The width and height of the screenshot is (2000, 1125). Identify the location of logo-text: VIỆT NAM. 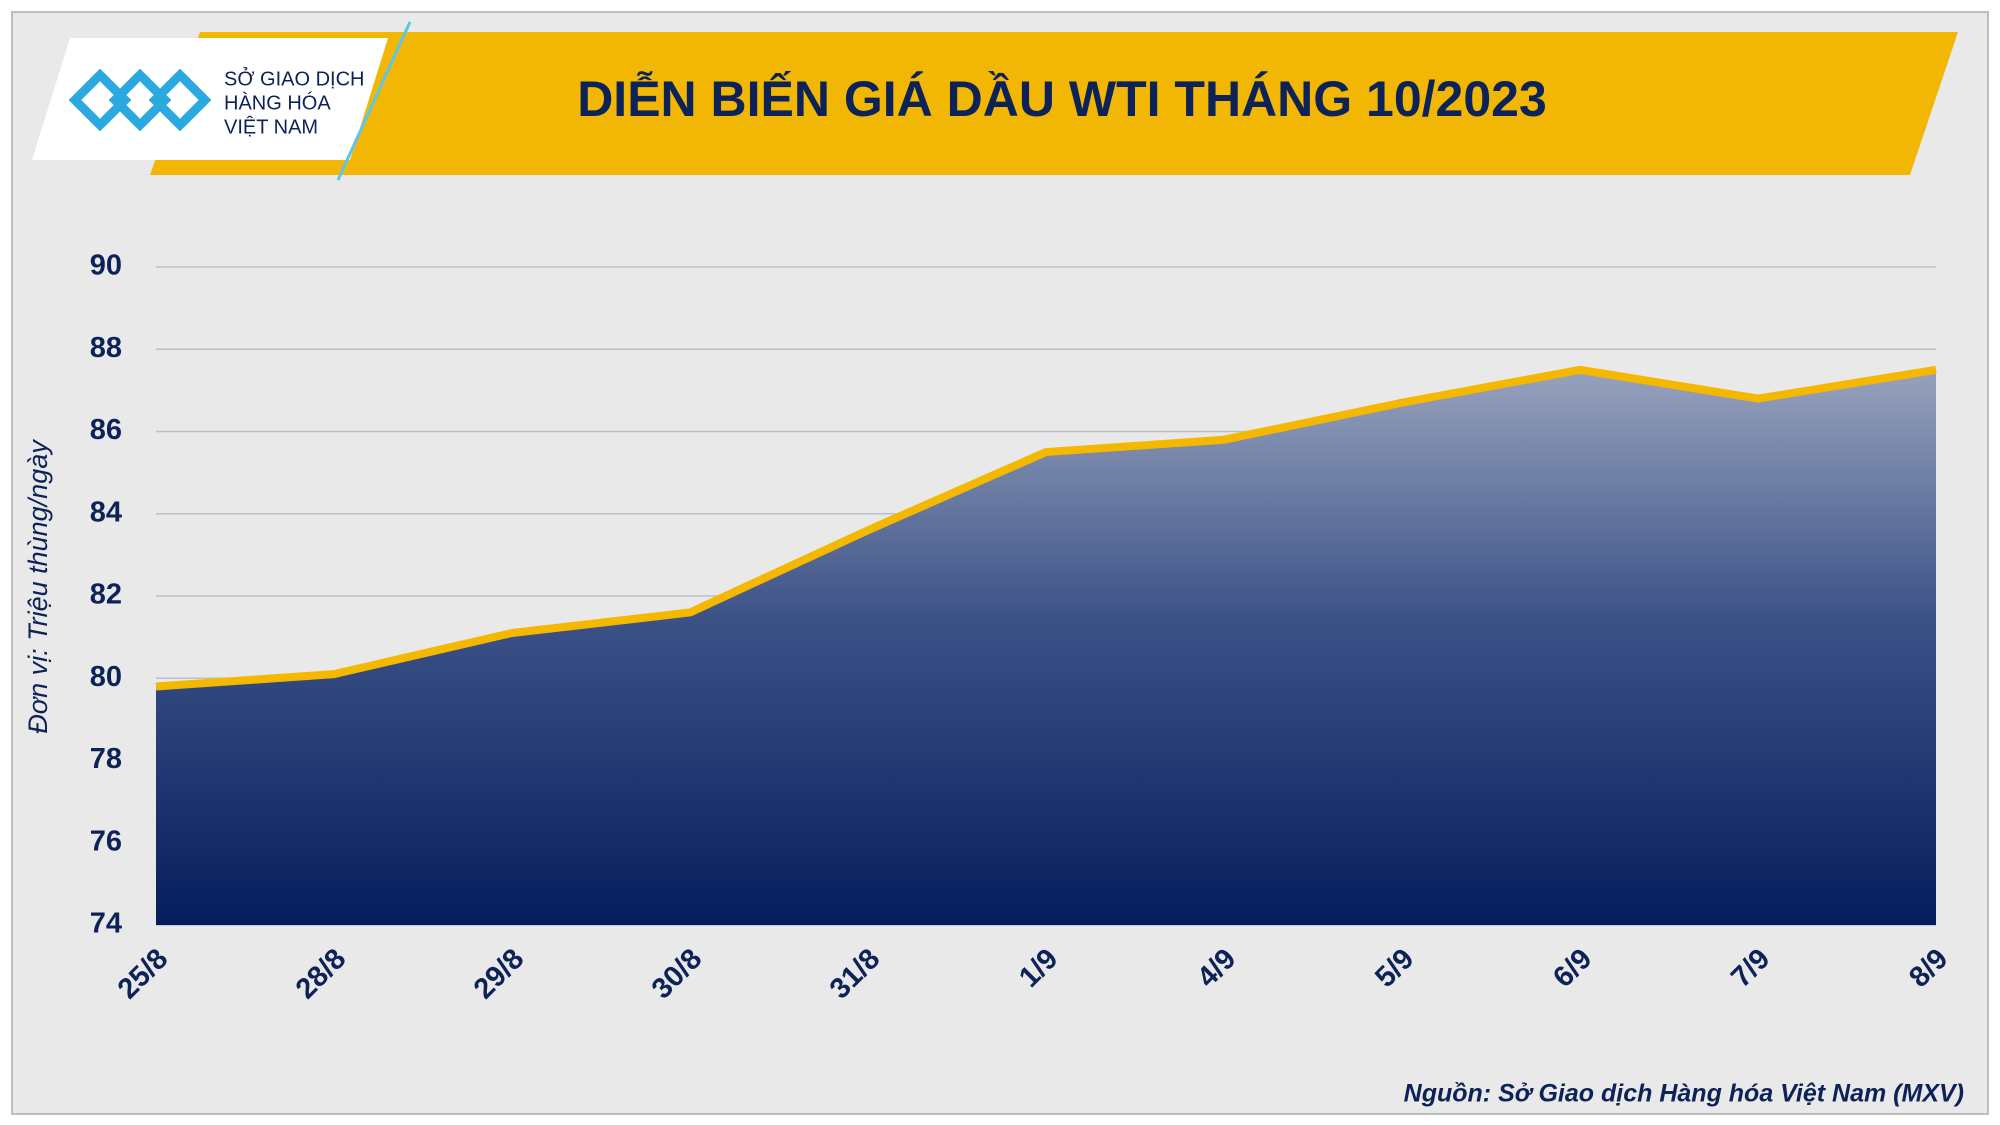
(271, 126).